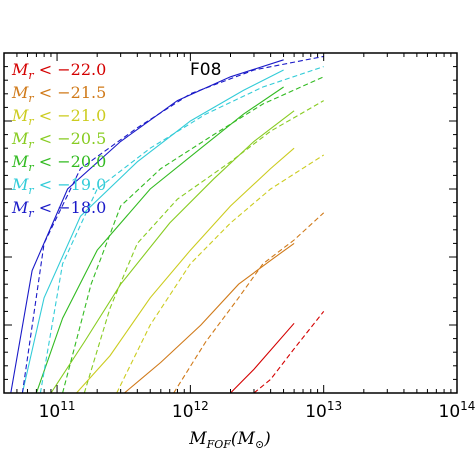 The height and width of the screenshot is (474, 475). What do you see at coordinates (57, 410) in the screenshot?
I see `x-tick-label: 1011` at bounding box center [57, 410].